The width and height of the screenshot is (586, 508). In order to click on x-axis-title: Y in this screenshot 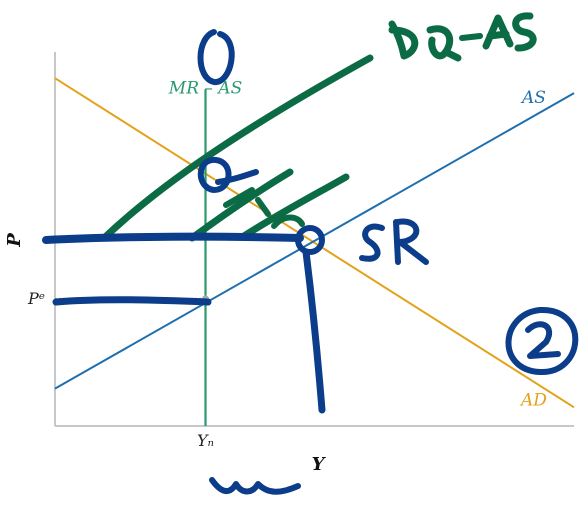, I will do `click(319, 464)`.